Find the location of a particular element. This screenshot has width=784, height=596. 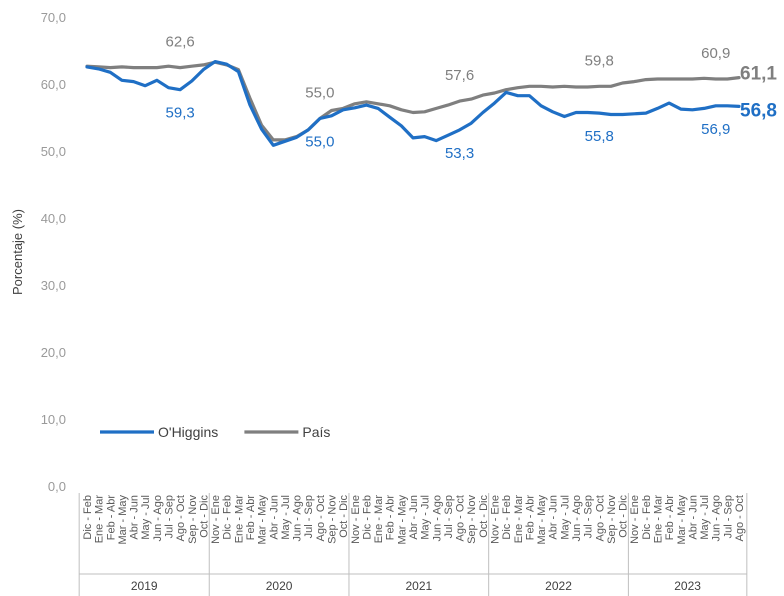

year-label: 2021 is located at coordinates (418, 586).